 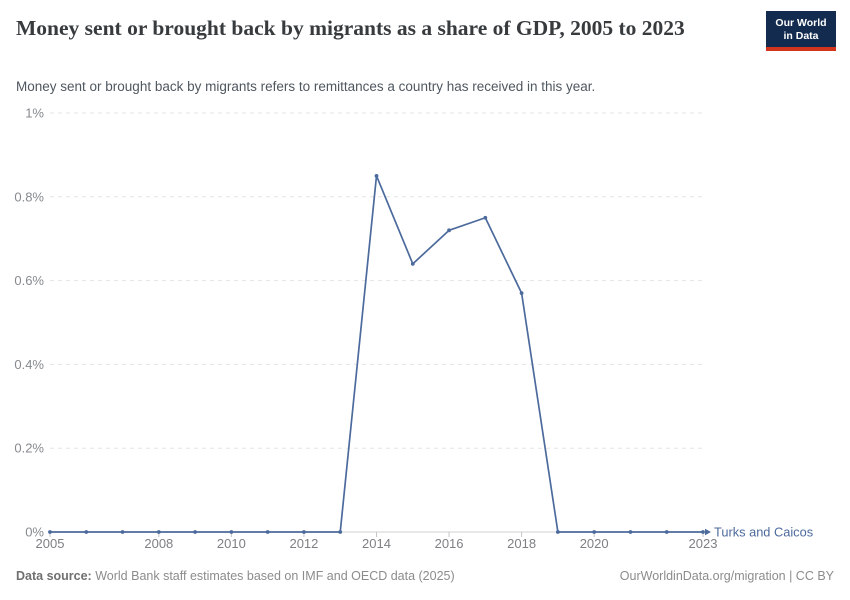 What do you see at coordinates (158, 543) in the screenshot?
I see `x-tick-label: 2008` at bounding box center [158, 543].